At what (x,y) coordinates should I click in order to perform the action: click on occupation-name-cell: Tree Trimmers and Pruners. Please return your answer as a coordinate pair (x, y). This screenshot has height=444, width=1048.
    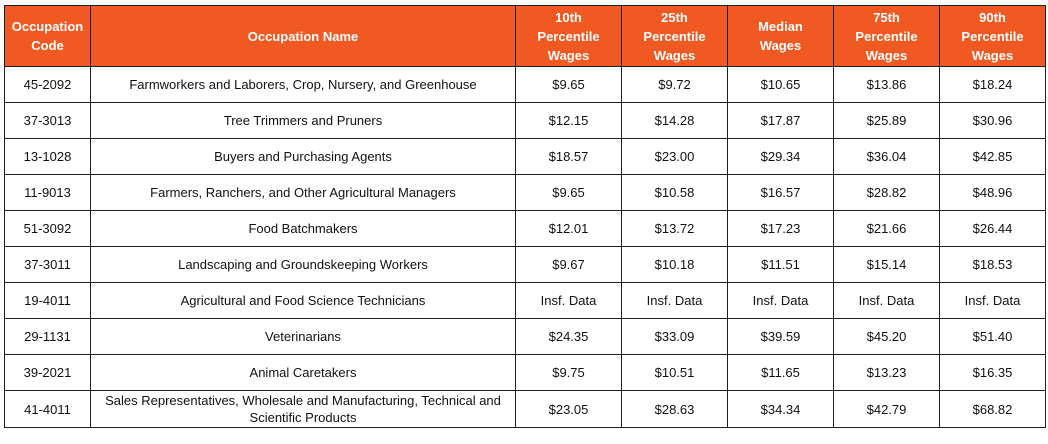
    Looking at the image, I should click on (303, 120).